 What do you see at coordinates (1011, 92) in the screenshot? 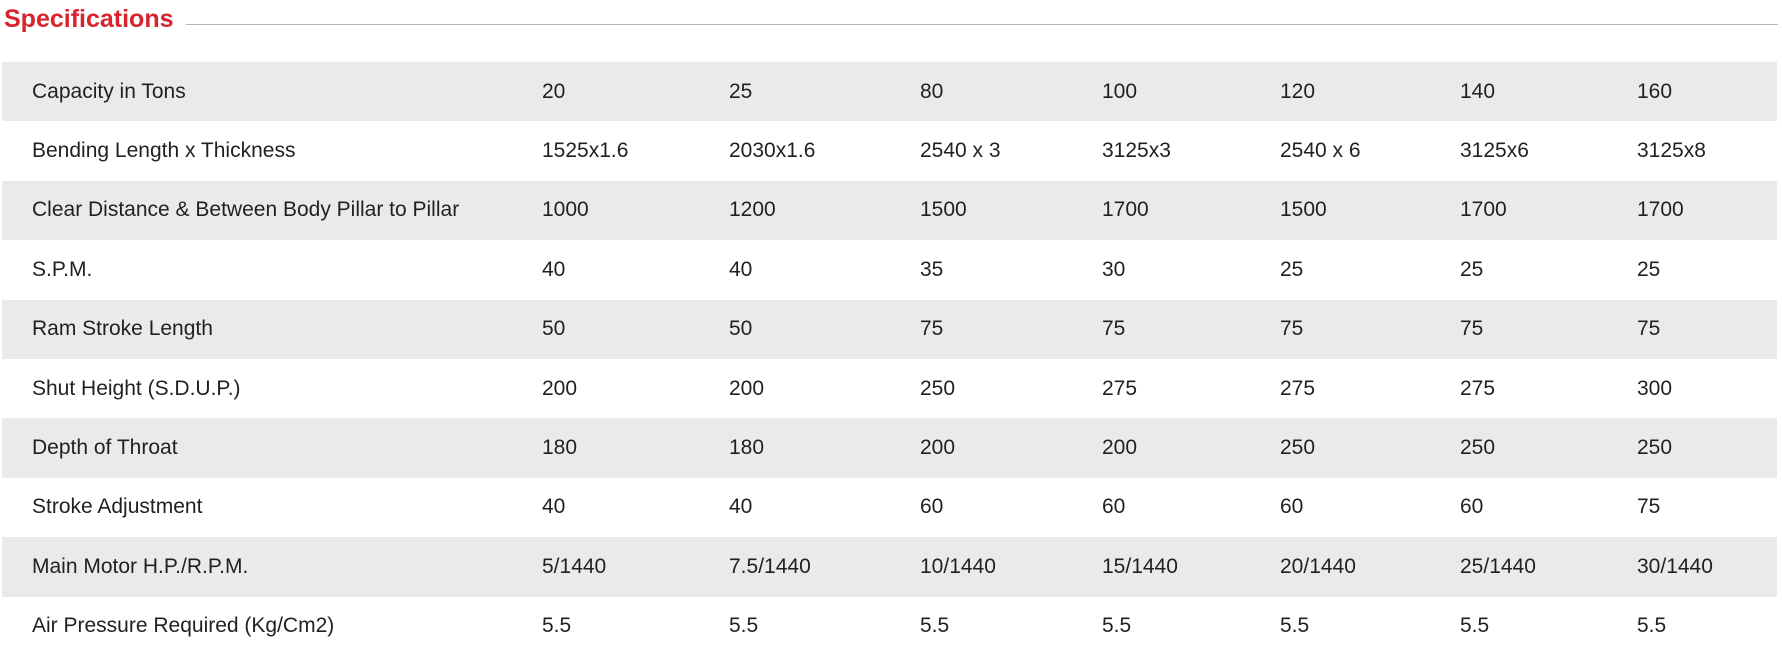
I see `table-cell: 80` at bounding box center [1011, 92].